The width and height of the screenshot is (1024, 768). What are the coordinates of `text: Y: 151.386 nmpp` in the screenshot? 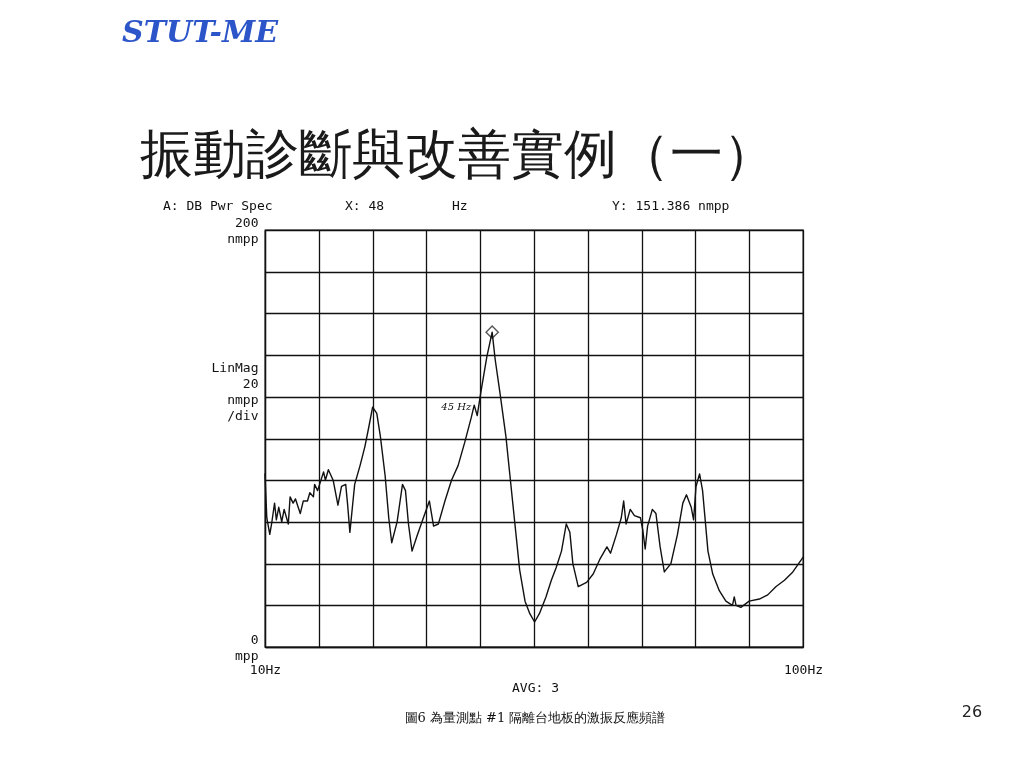 It's located at (671, 205).